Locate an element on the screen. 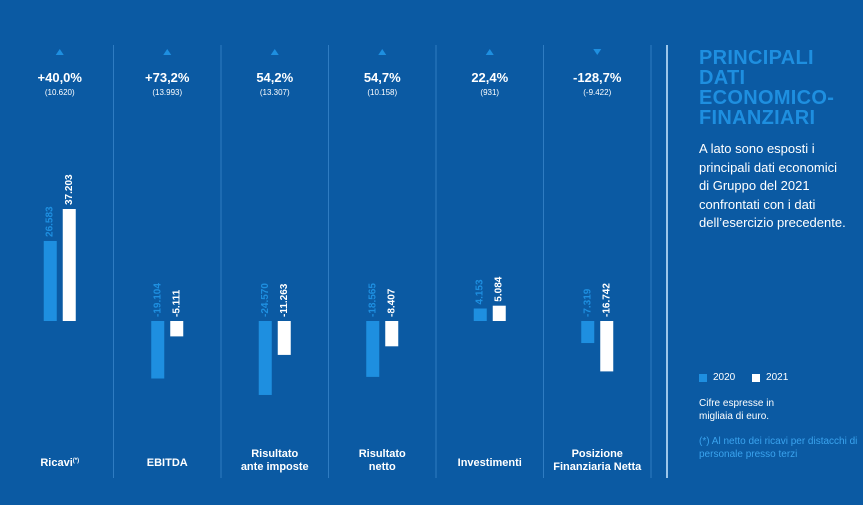  value-label-2021: -16.742 is located at coordinates (606, 300).